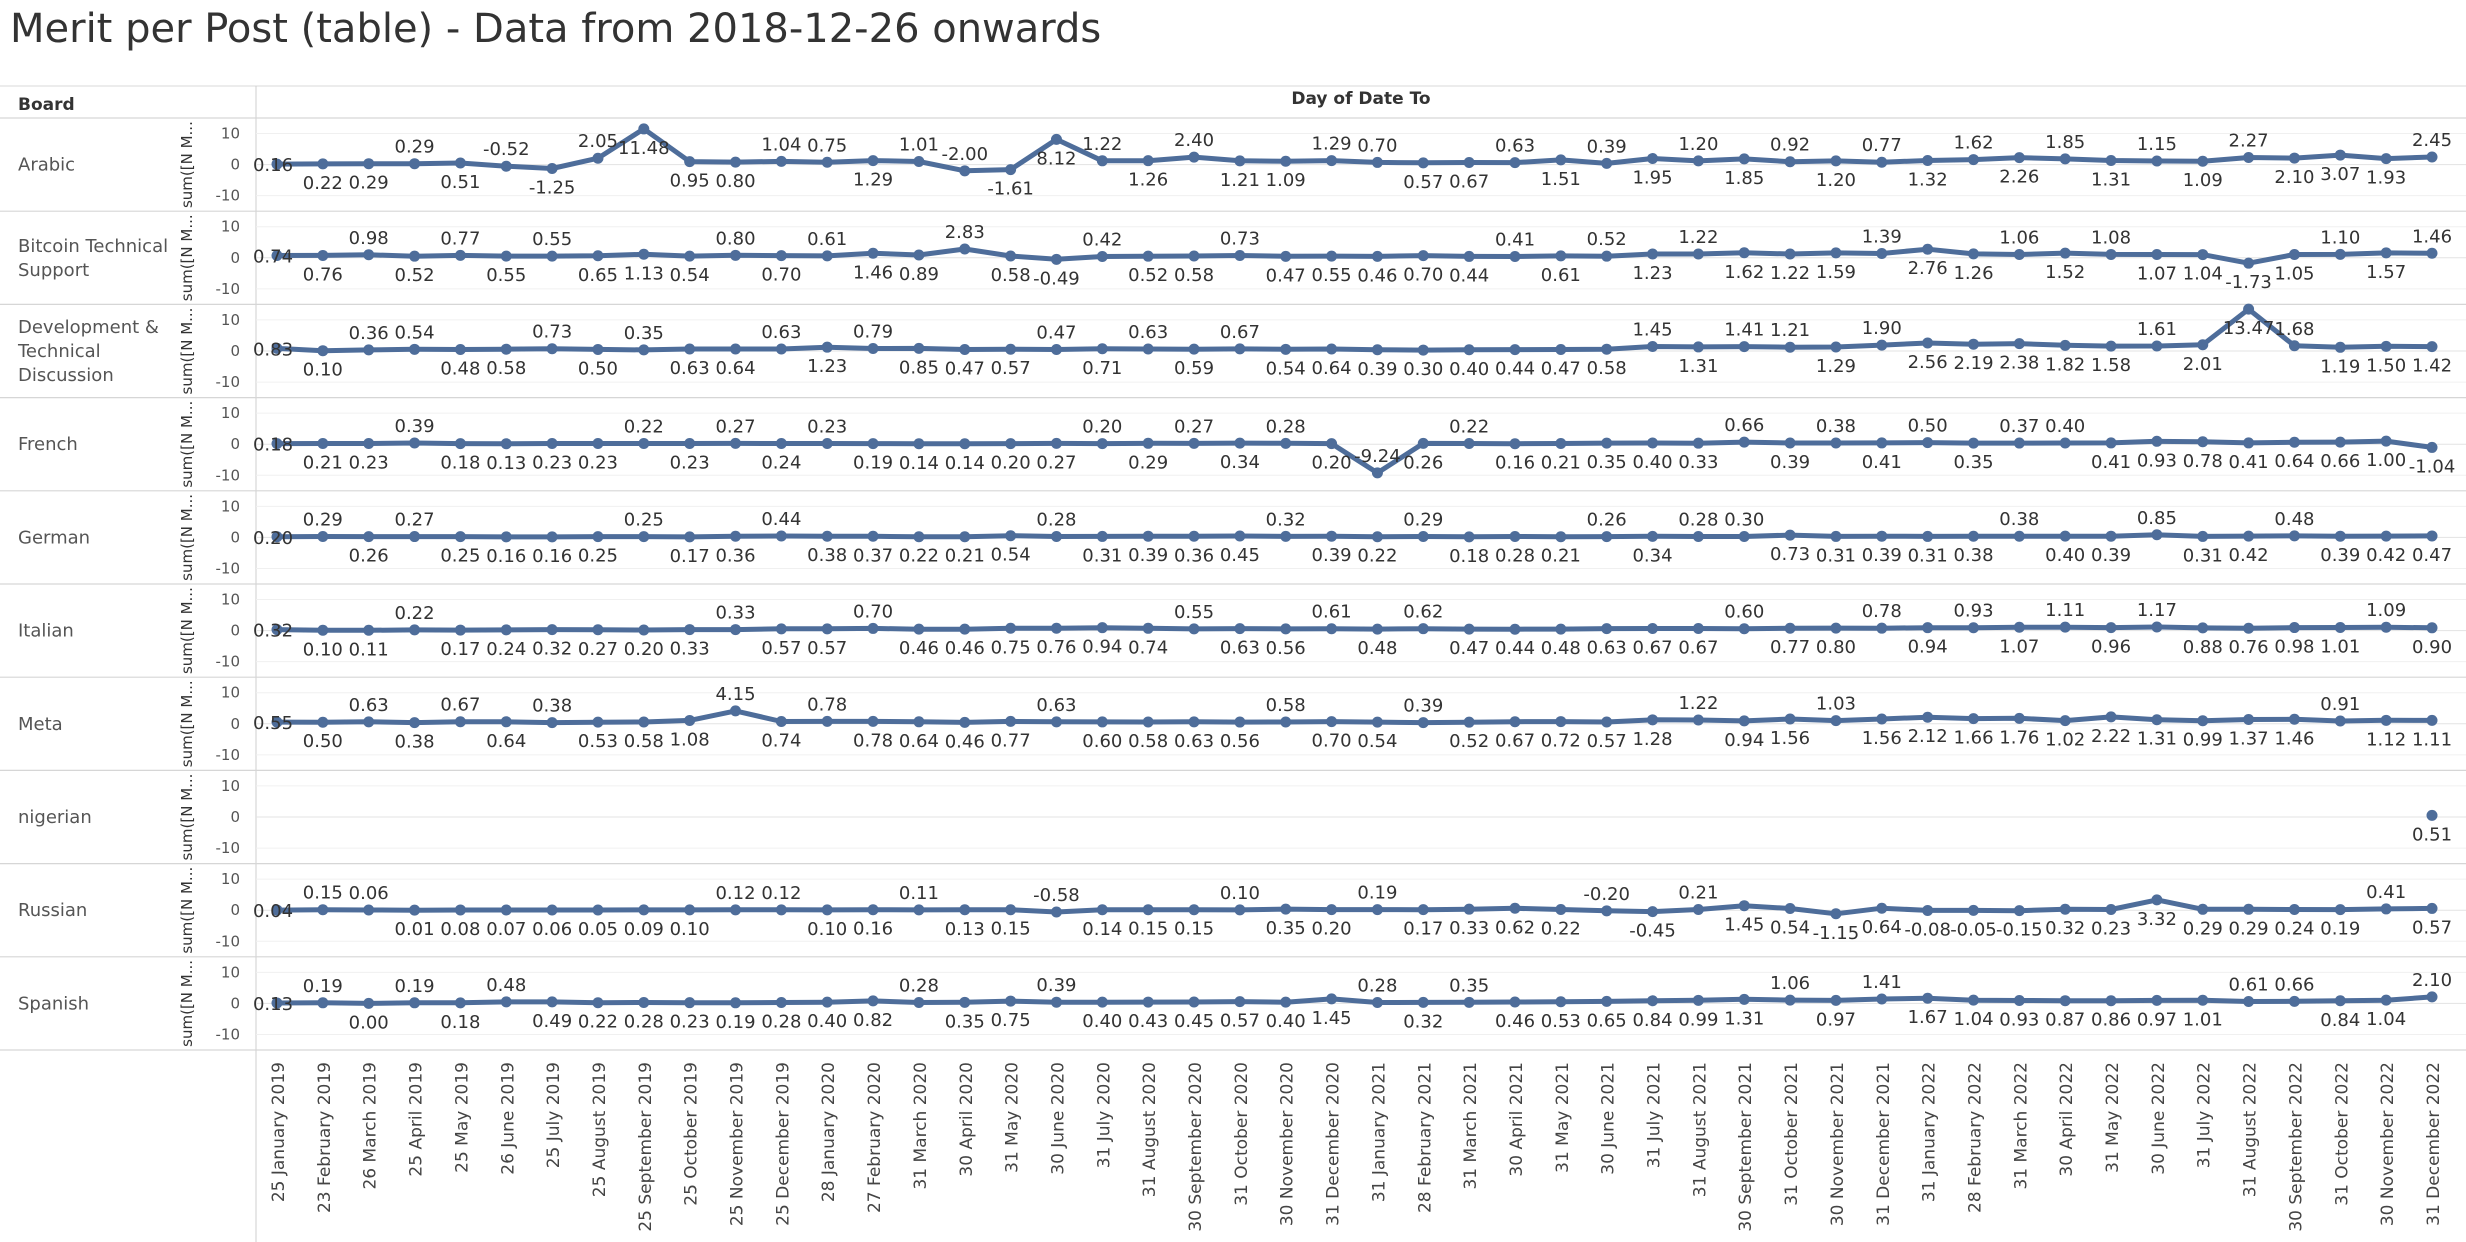  Describe the element at coordinates (2294, 928) in the screenshot. I see `data-label: 0.24` at that location.